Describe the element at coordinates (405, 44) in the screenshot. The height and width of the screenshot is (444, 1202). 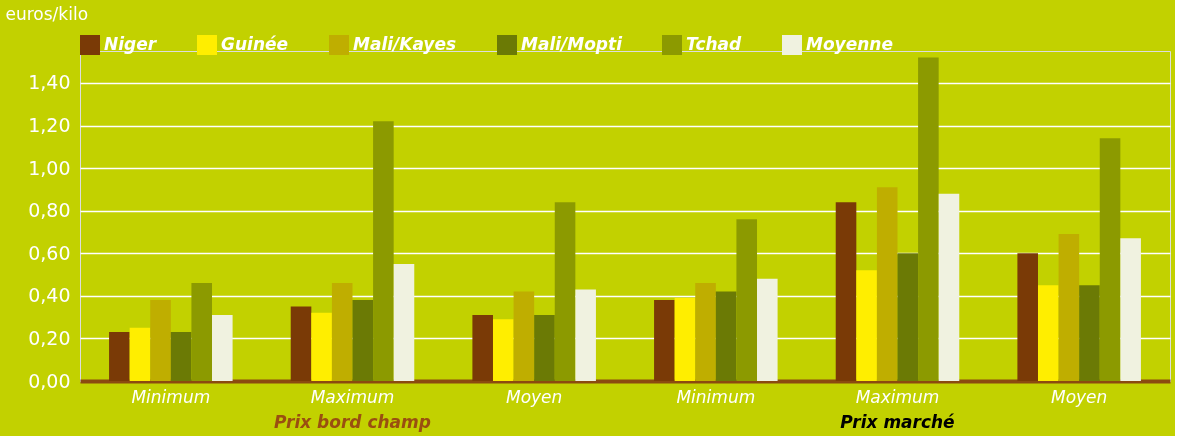
I see `legend-label: Mali/Kayes` at that location.